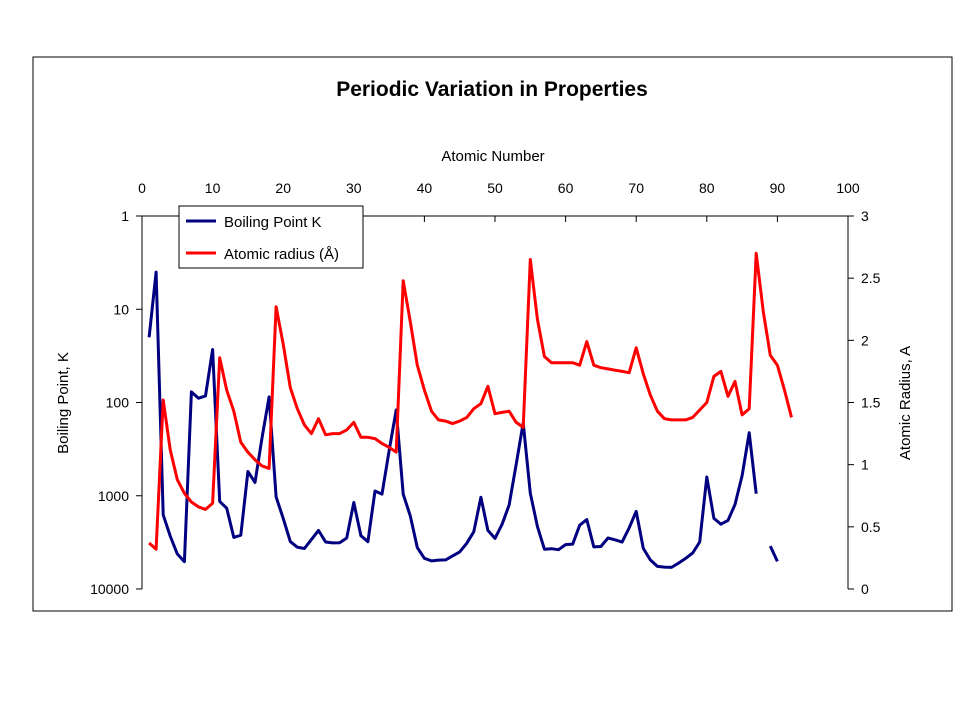 This screenshot has height=720, width=960. I want to click on chart-title: Periodic Variation in Properties, so click(492, 89).